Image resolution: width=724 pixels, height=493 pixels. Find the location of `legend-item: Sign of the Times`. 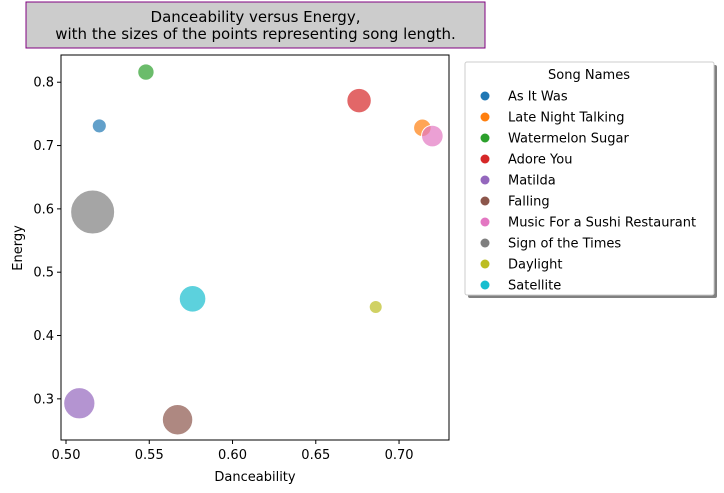

legend-item: Sign of the Times is located at coordinates (550, 244).